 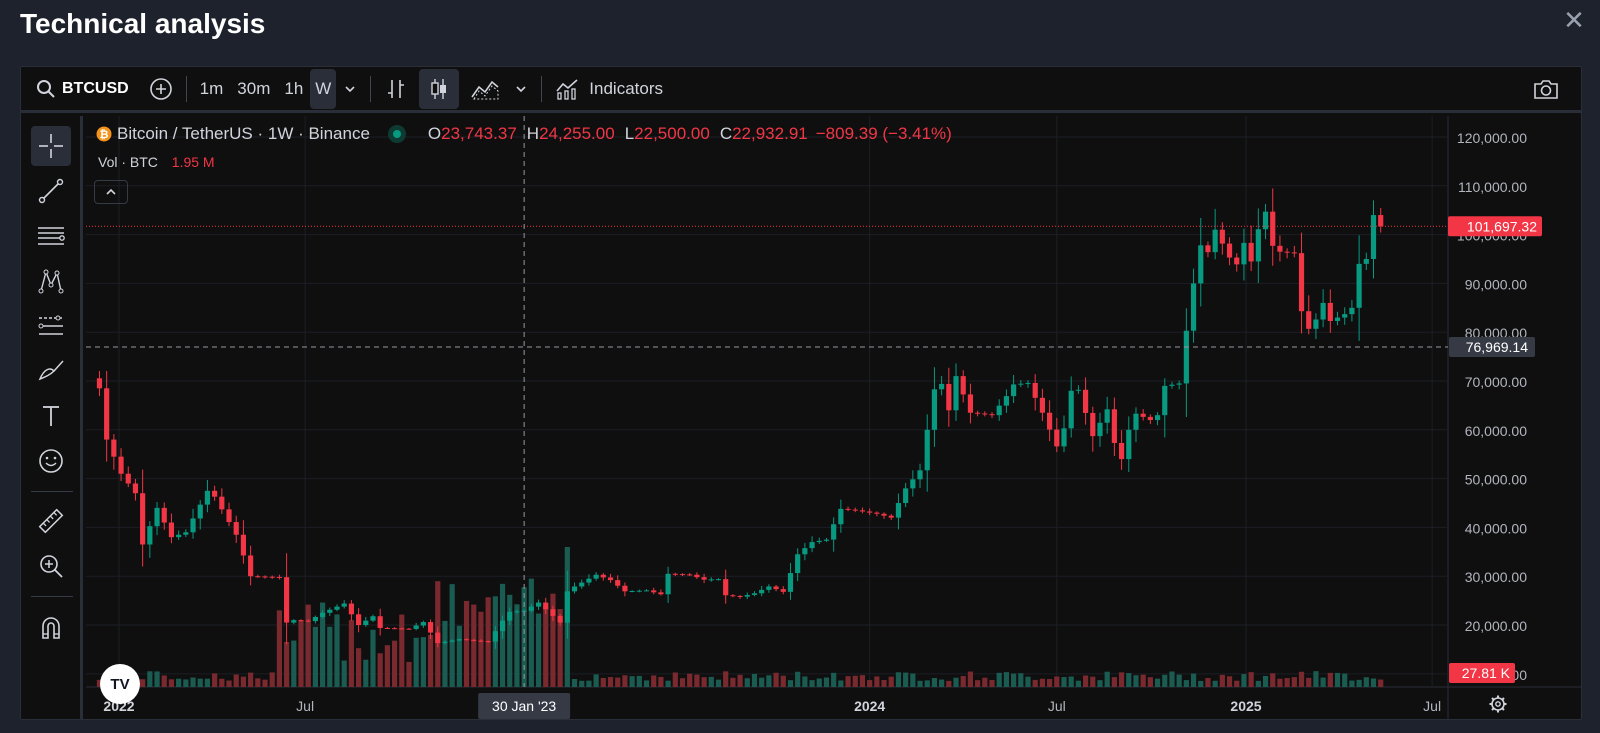 I want to click on trend-line-tool, so click(x=51, y=191).